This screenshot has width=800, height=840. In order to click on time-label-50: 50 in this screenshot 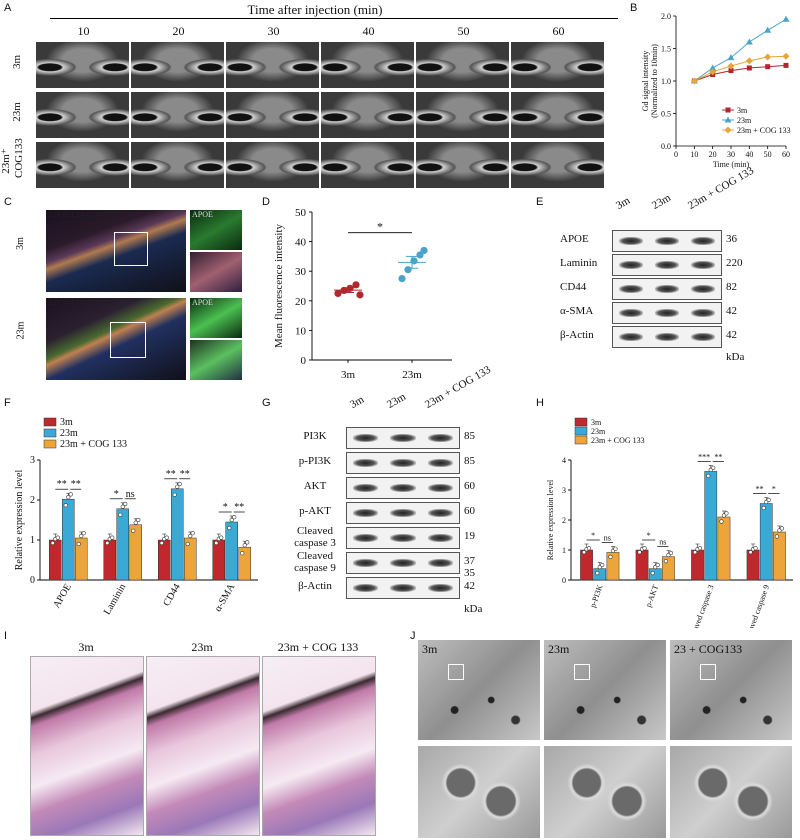, I will do `click(463, 31)`.